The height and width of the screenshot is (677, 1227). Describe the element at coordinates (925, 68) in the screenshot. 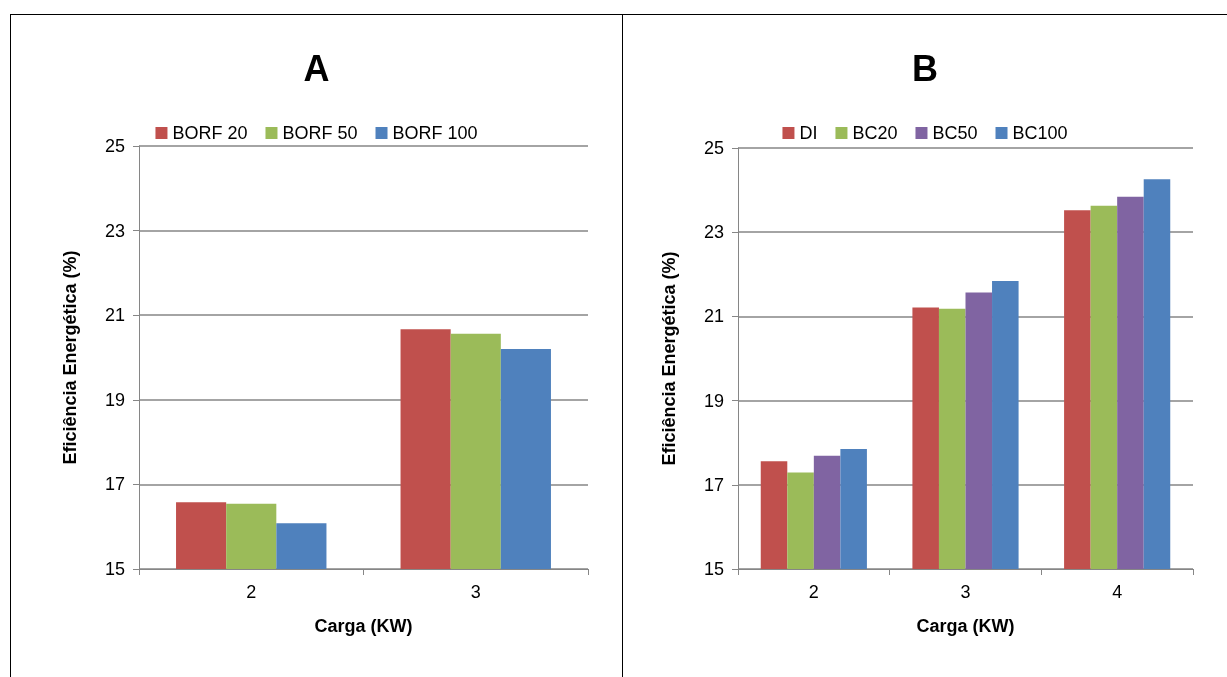

I see `chart-title: B` at that location.